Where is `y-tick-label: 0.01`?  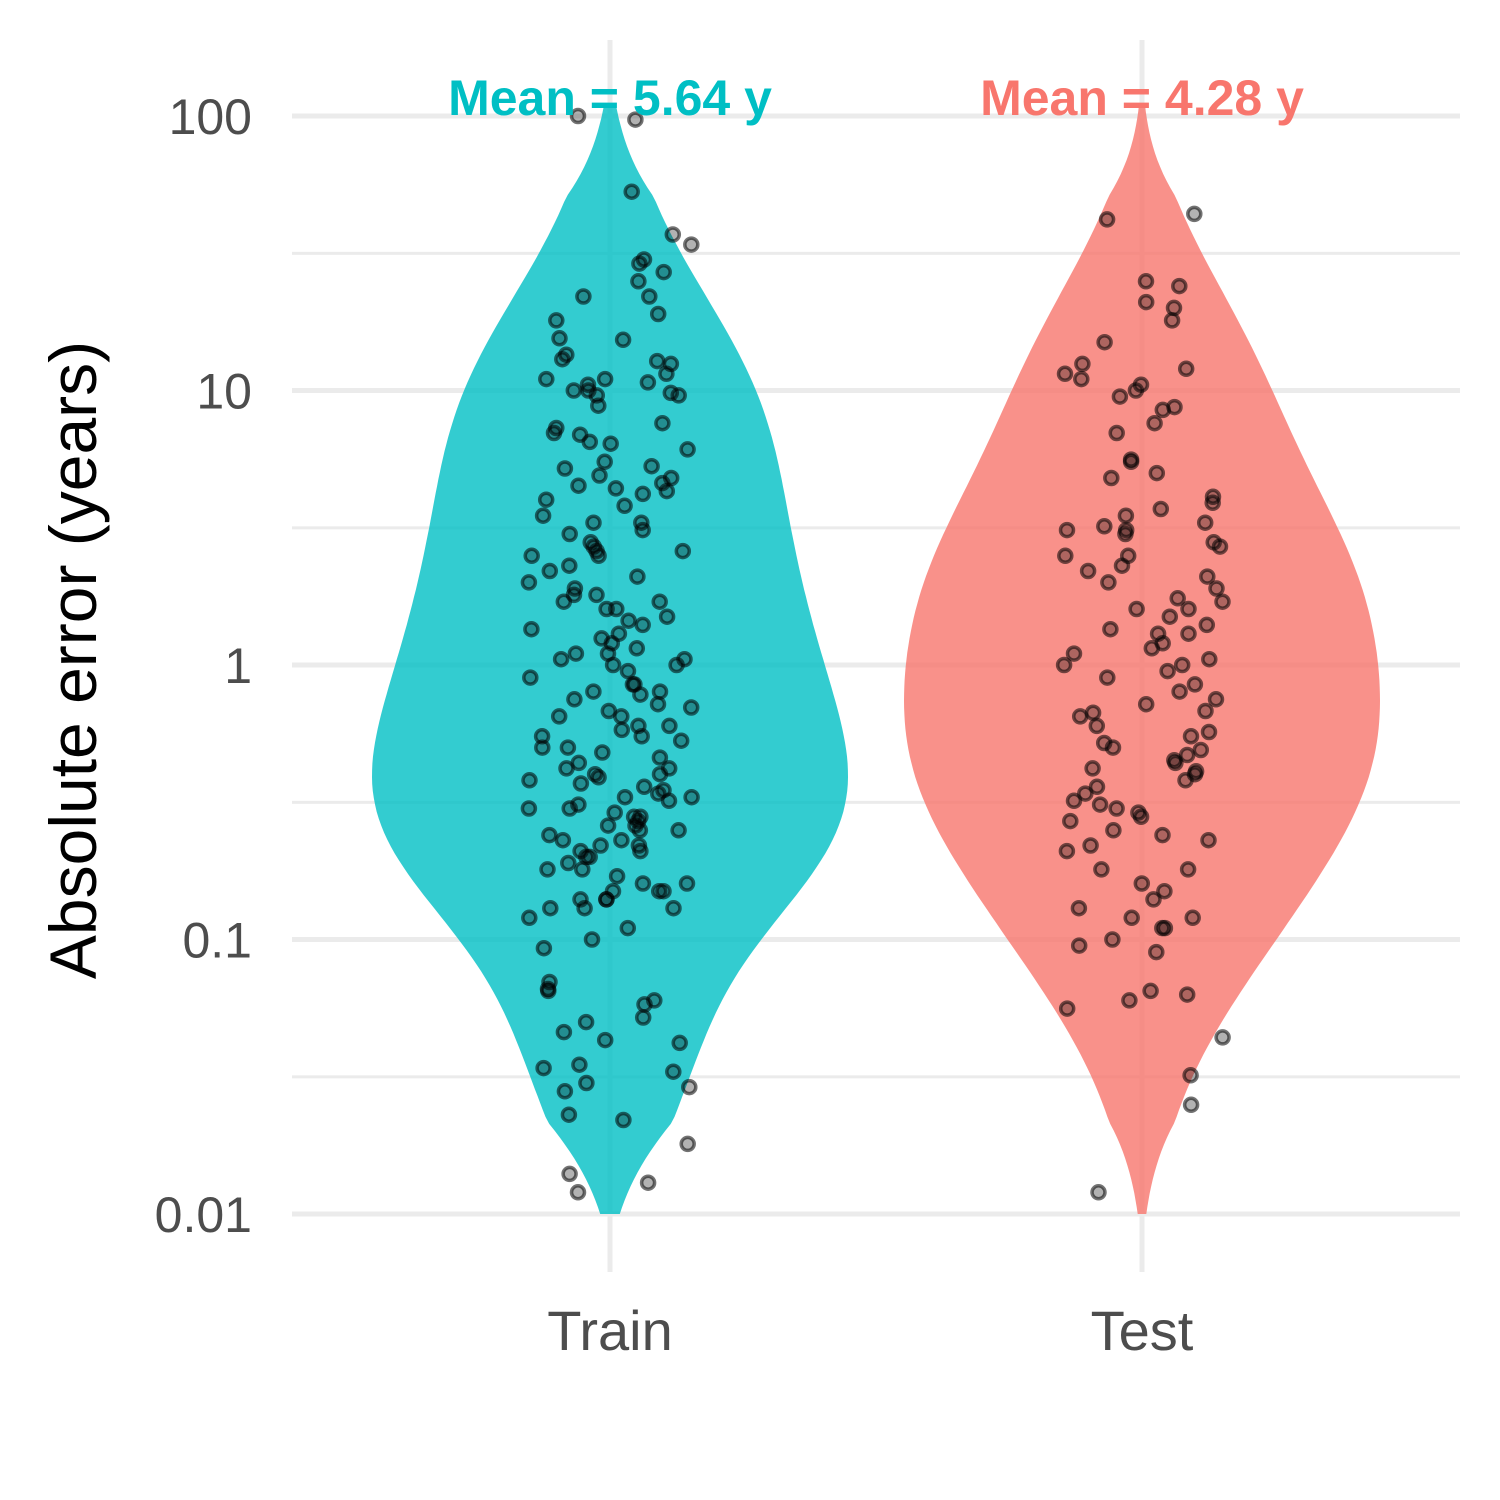 y-tick-label: 0.01 is located at coordinates (203, 1215).